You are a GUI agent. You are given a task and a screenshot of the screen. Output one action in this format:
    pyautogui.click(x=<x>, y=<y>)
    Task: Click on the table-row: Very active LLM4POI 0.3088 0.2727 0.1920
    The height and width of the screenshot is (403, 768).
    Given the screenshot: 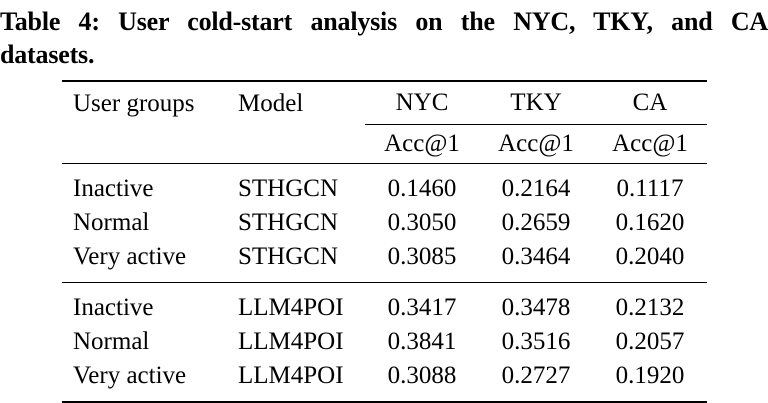 What is the action you would take?
    pyautogui.click(x=384, y=380)
    